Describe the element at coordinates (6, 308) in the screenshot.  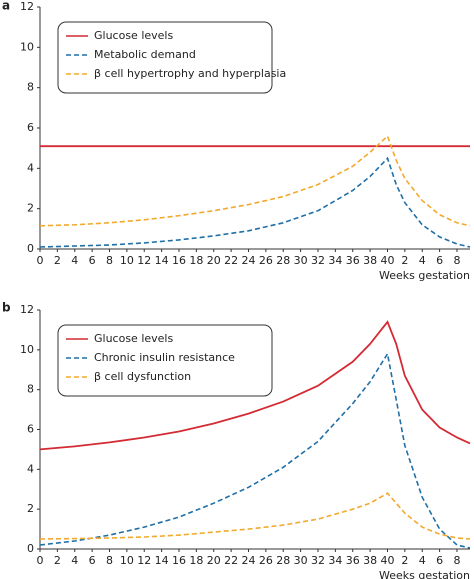
I see `panel-label: b` at that location.